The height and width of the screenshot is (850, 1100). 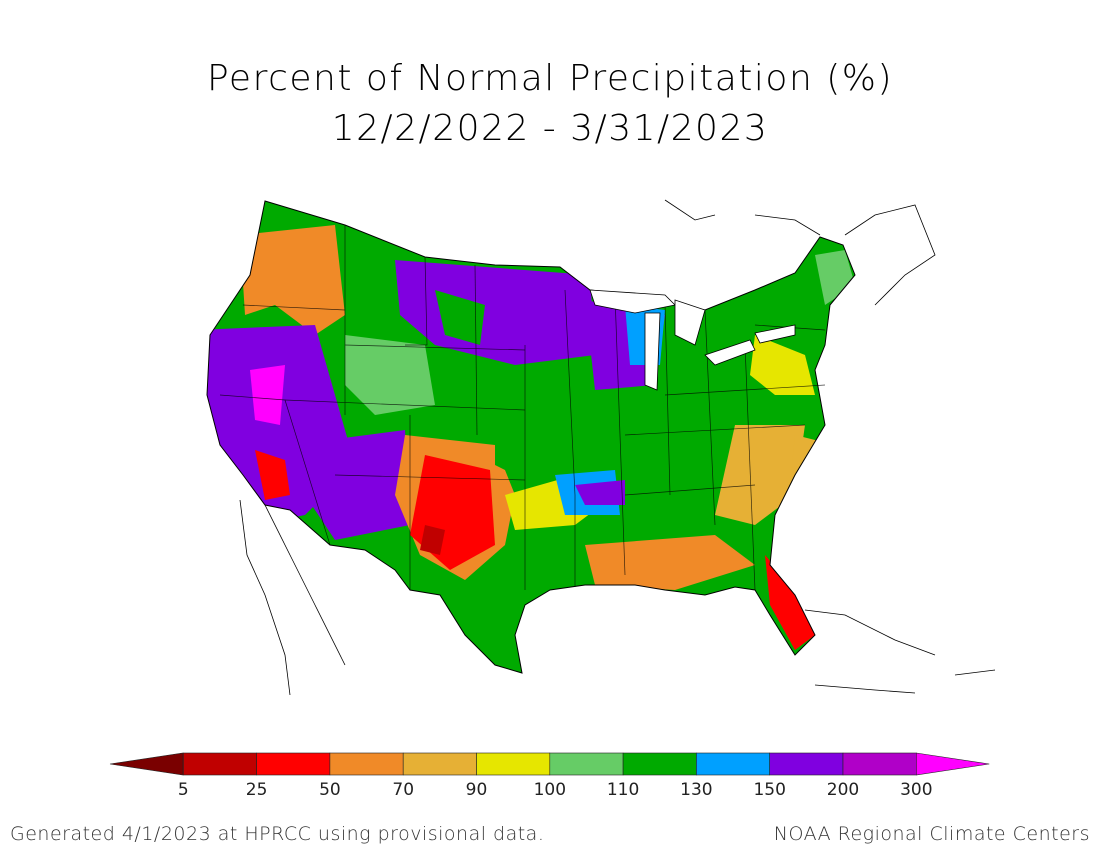 I want to click on field-north-plains-high, so click(x=495, y=312).